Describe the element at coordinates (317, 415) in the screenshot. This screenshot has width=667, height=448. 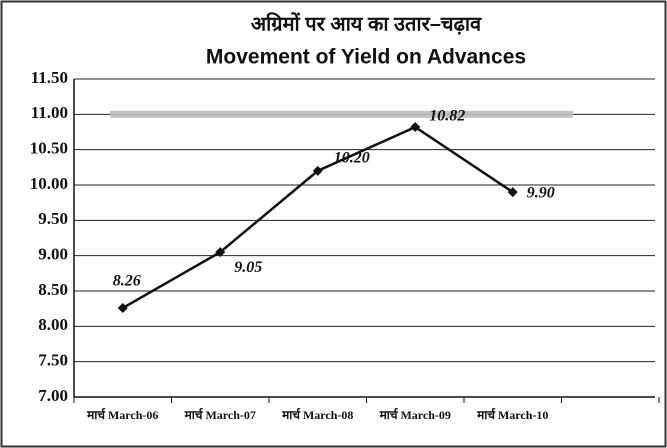
I see `x-tick-label: मार्च March-08` at that location.